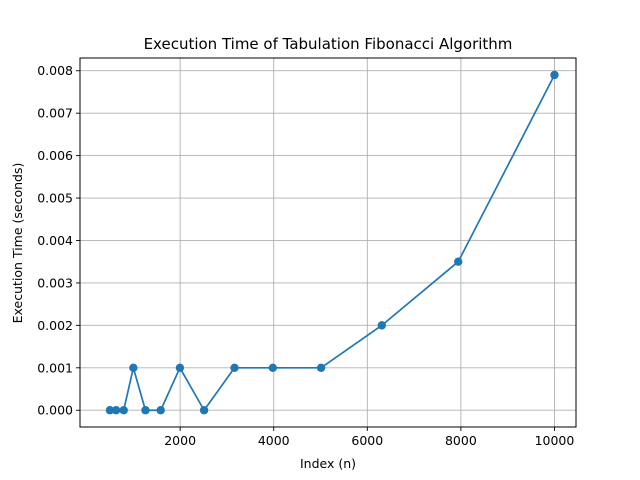 The height and width of the screenshot is (480, 640). What do you see at coordinates (55, 240) in the screenshot?
I see `y-tick-label: 0.004` at bounding box center [55, 240].